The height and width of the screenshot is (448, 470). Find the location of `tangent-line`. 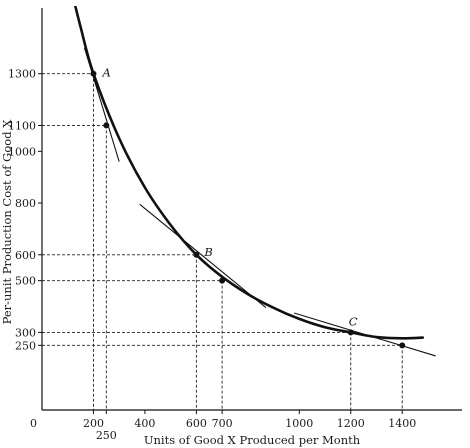

tangent-line is located at coordinates (203, 255).